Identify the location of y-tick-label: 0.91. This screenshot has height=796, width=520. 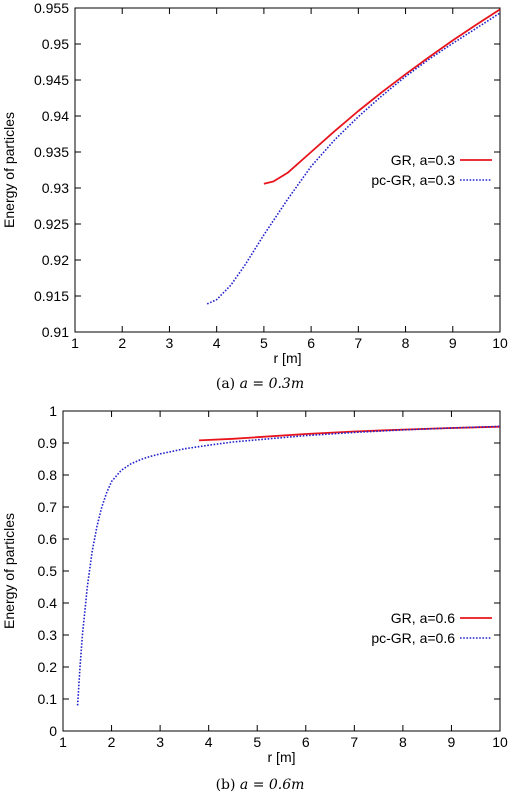
(55, 332).